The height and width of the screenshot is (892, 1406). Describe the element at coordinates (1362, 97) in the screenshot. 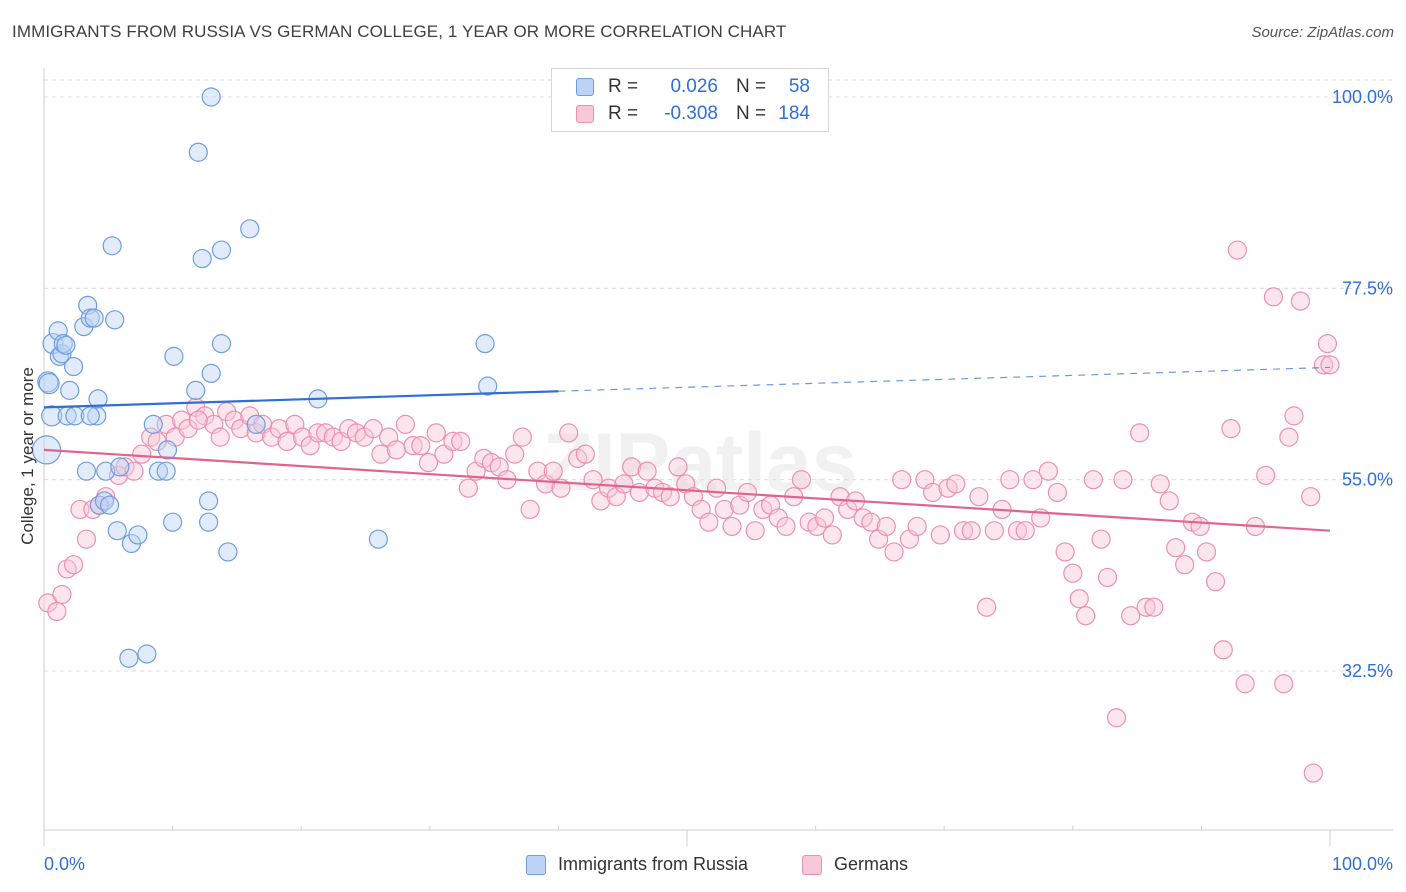

I see `y-tick-label: 100.0%` at that location.